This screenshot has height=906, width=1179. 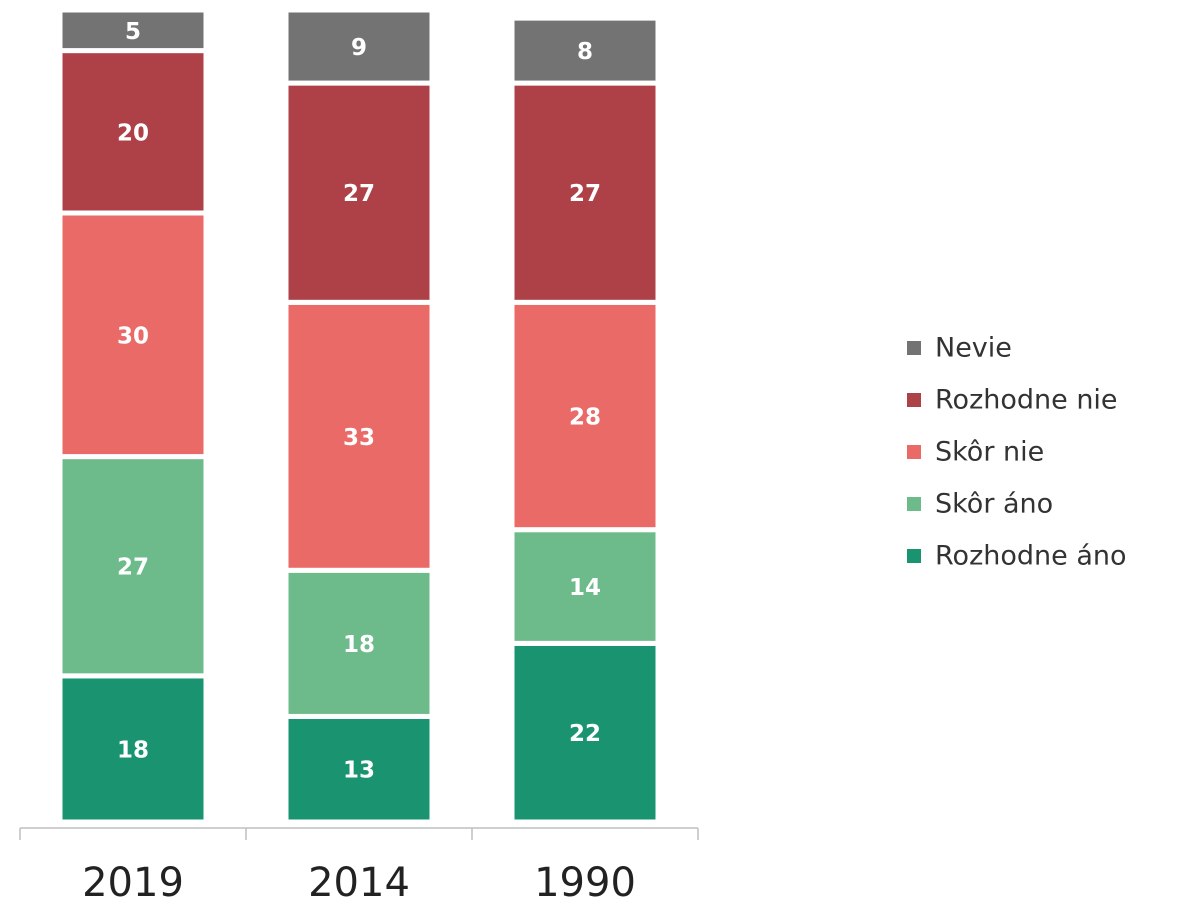 What do you see at coordinates (133, 883) in the screenshot?
I see `x-tick-label: 2019` at bounding box center [133, 883].